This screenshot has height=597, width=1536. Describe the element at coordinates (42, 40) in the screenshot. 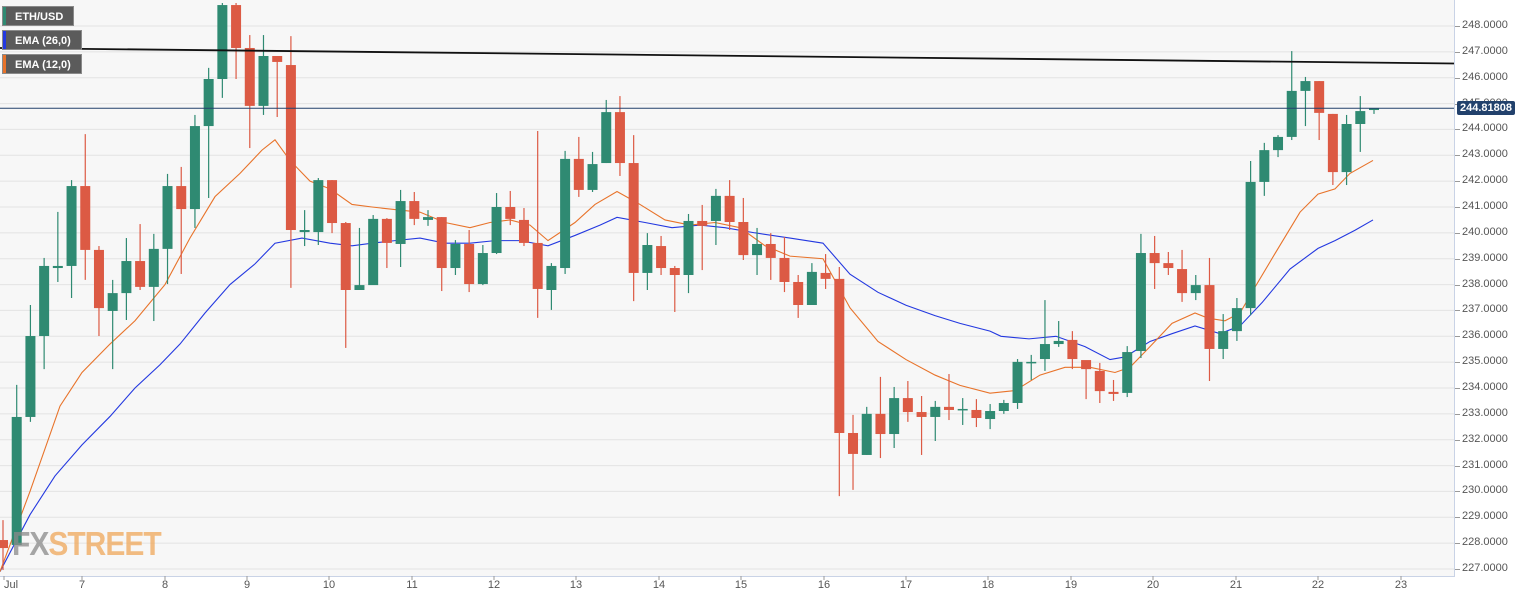

I see `legend-ema-26: EMA (26,0)` at that location.